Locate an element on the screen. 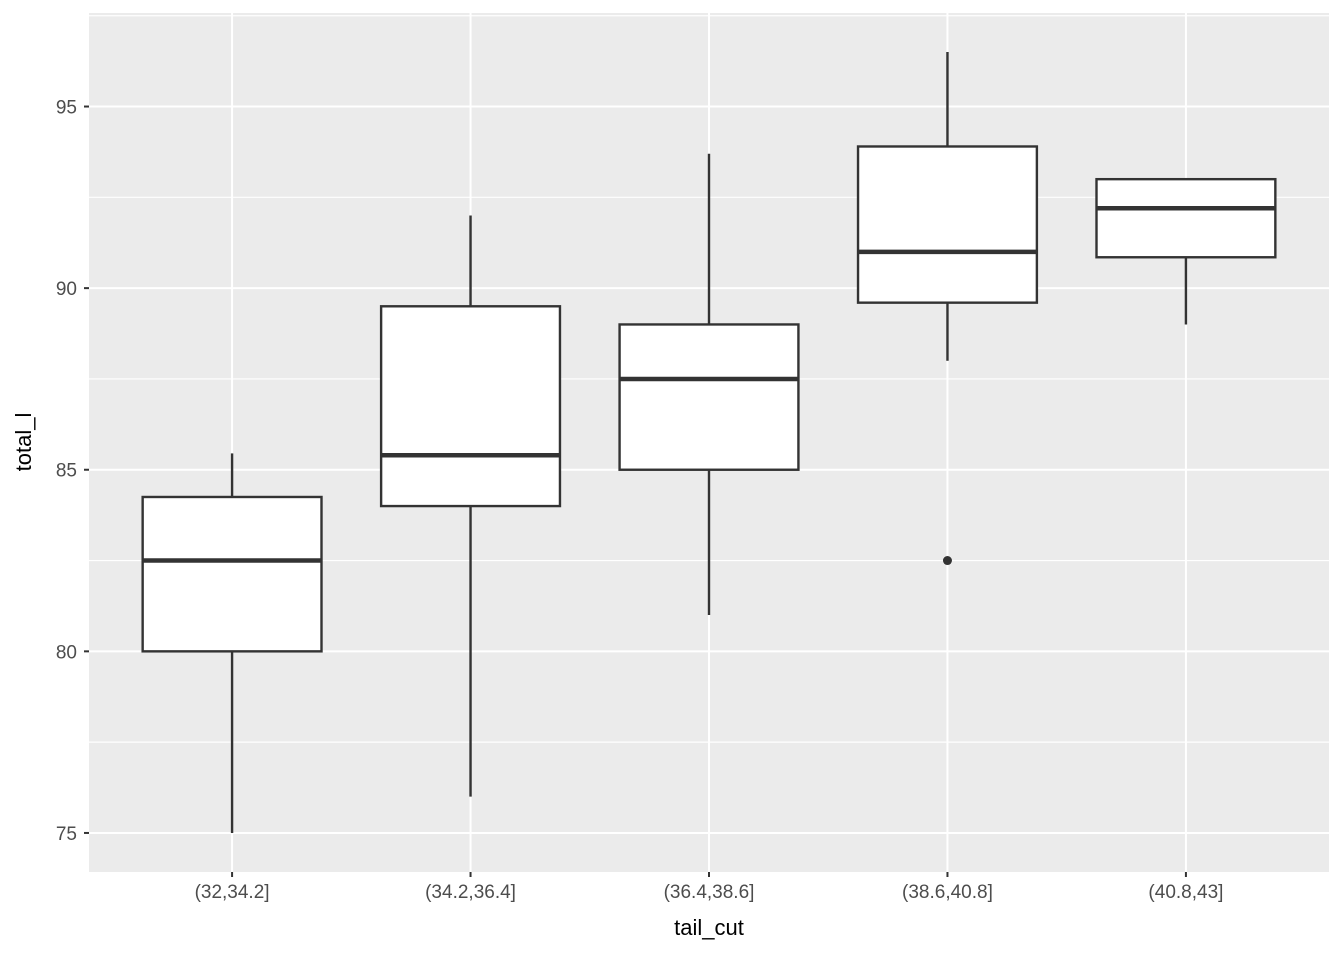 The height and width of the screenshot is (960, 1344). x-tick-label: (32,34.2] is located at coordinates (232, 892).